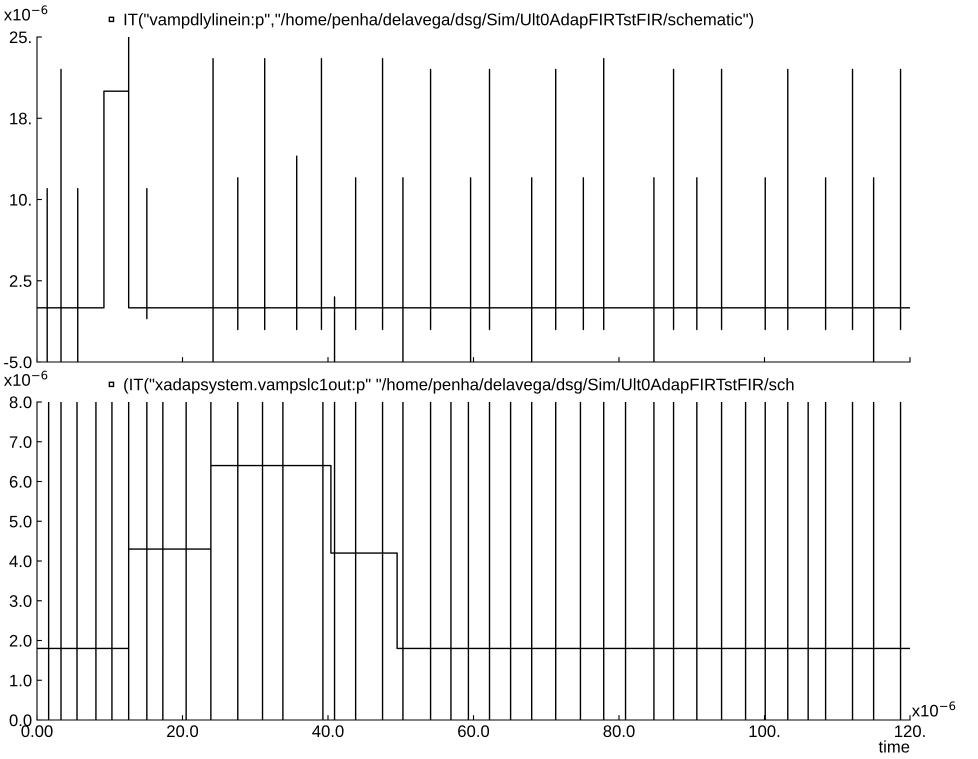 Image resolution: width=978 pixels, height=759 pixels. What do you see at coordinates (21, 442) in the screenshot?
I see `y-tick-label: 7.0` at bounding box center [21, 442].